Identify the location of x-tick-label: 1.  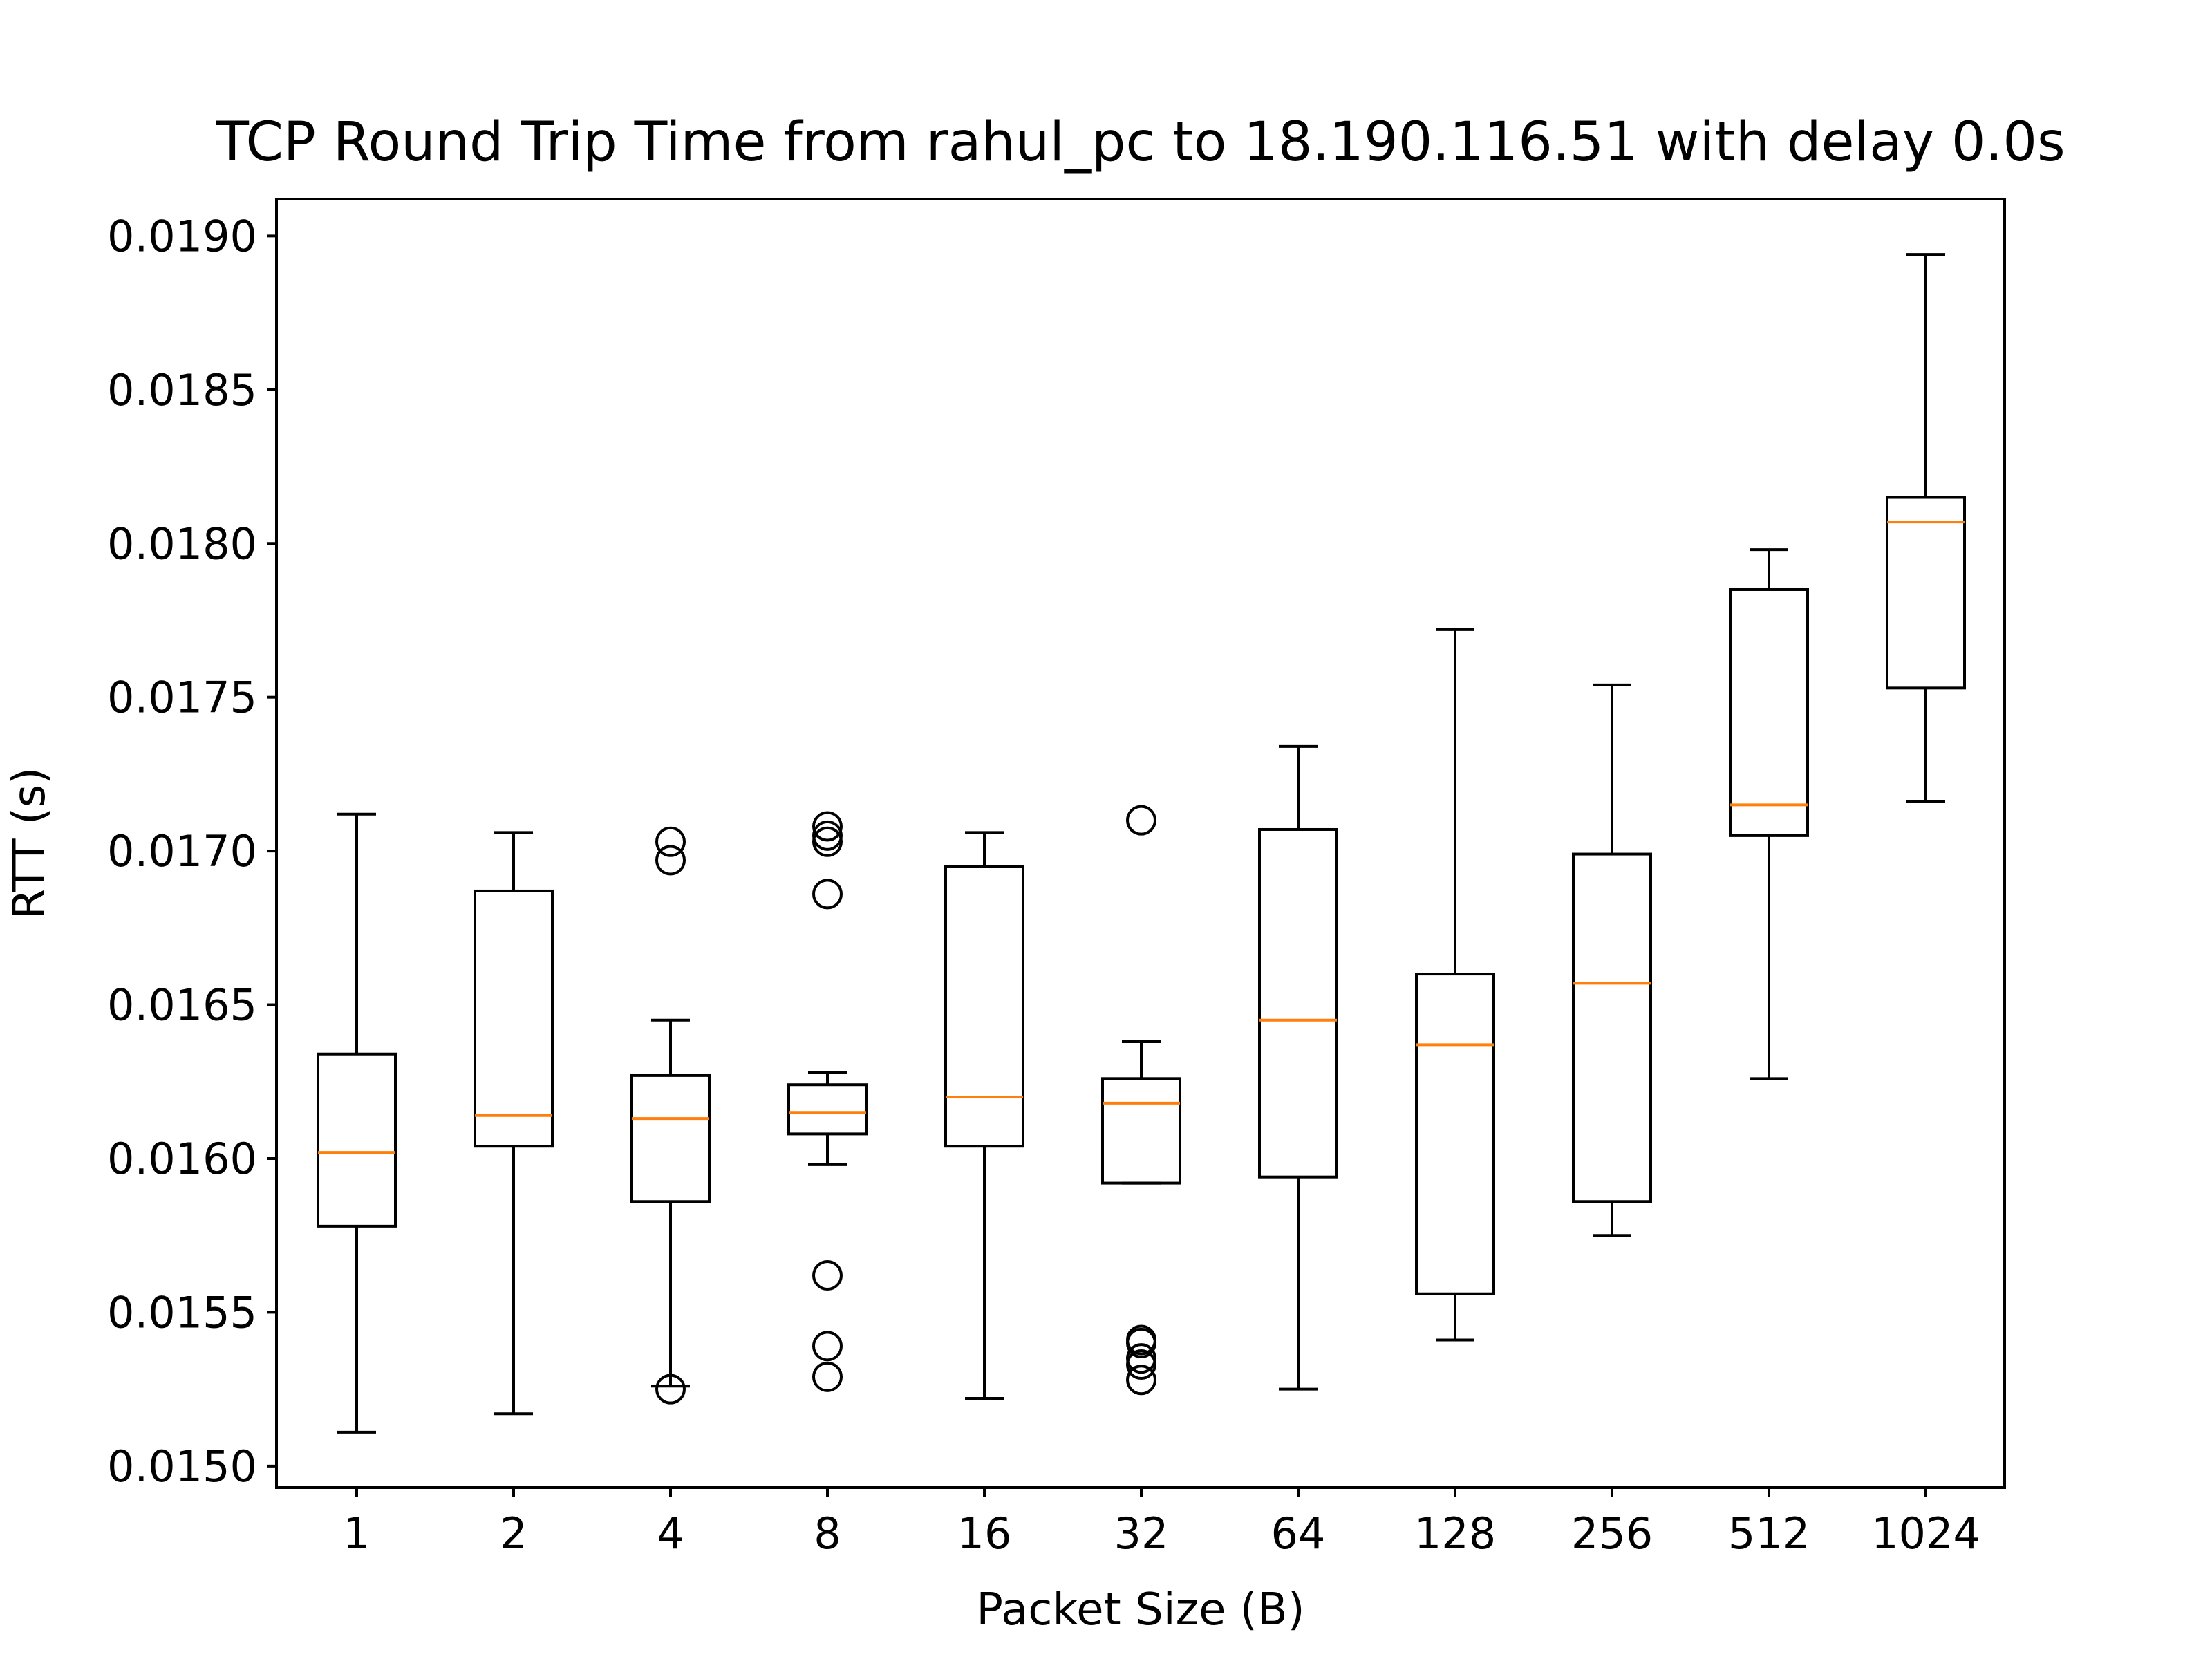
(357, 1534).